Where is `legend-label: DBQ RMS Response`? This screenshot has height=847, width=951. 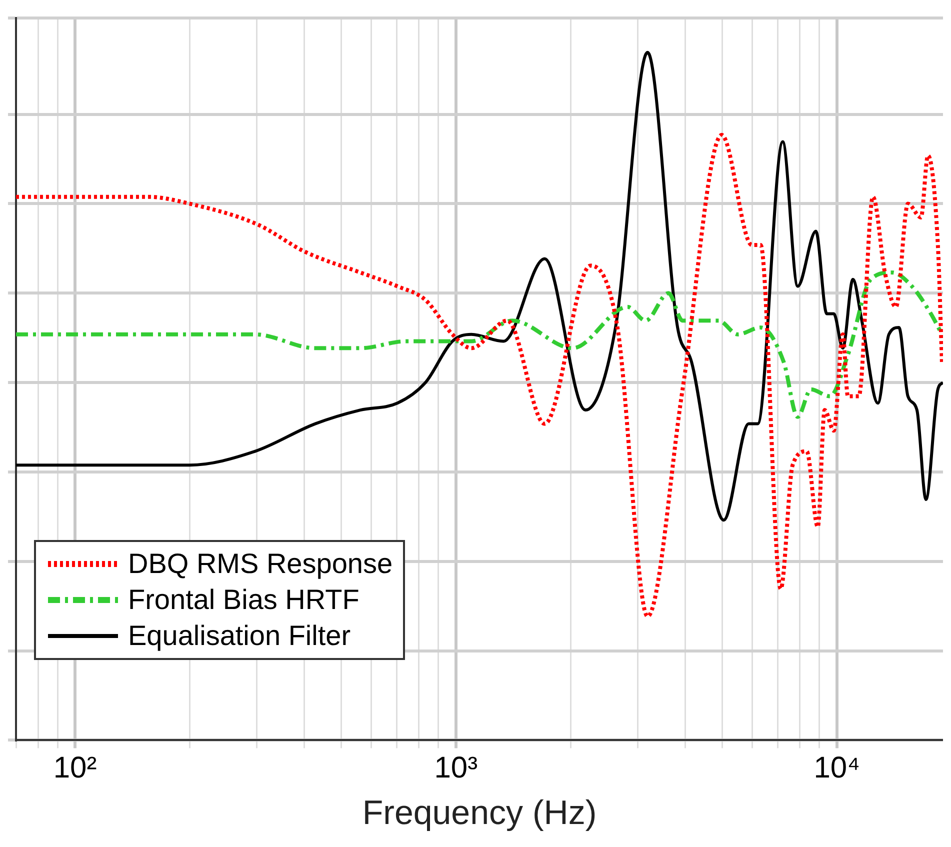
legend-label: DBQ RMS Response is located at coordinates (260, 564).